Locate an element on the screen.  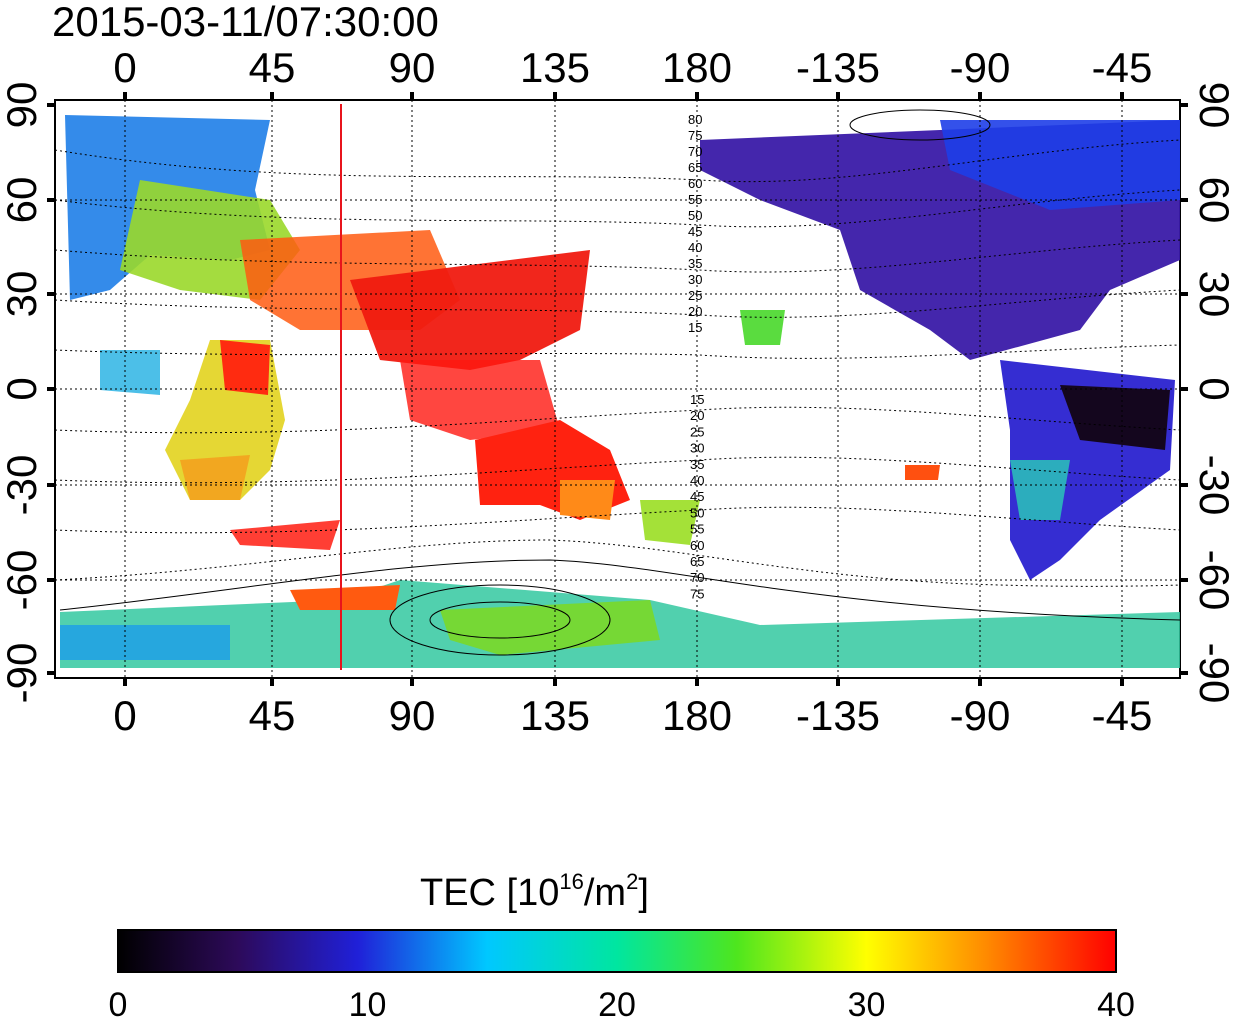
right-lat-tick-labels: 90 60 30 0 -30 -60 -90 is located at coordinates (1213, 393).